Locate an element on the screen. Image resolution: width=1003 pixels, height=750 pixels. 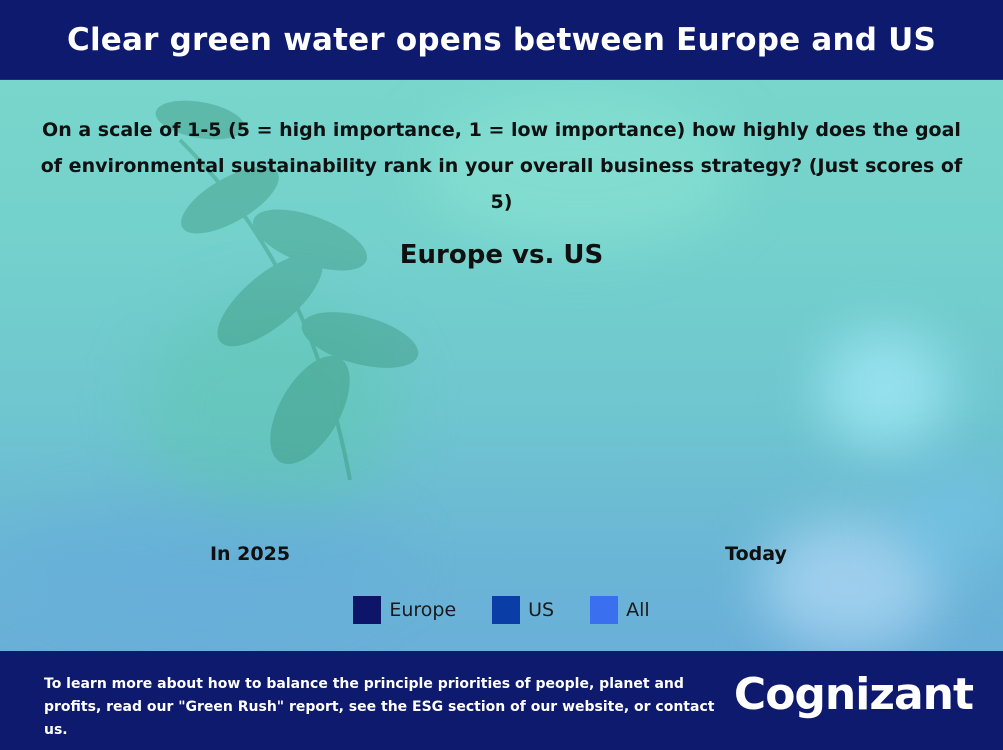
legend-swatch-europe is located at coordinates (367, 610).